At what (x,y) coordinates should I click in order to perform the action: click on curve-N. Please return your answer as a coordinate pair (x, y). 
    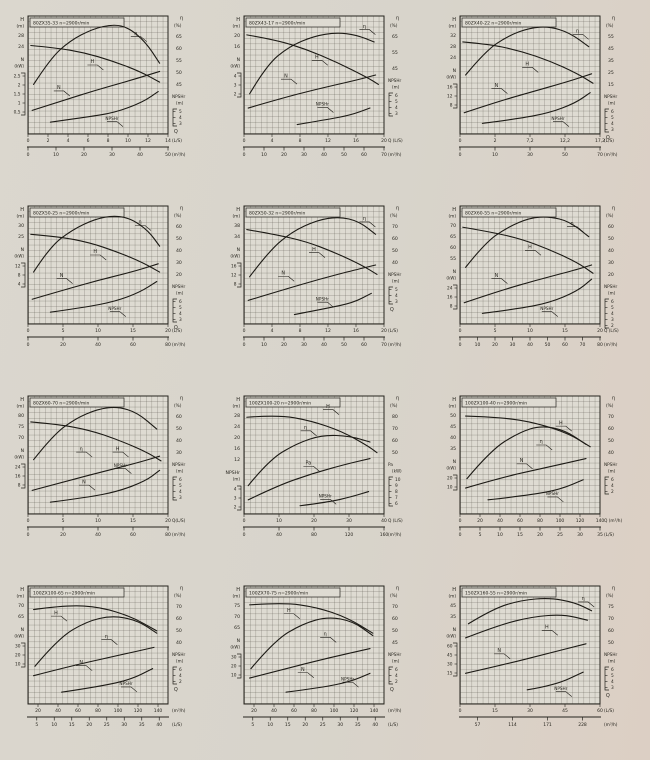
    Looking at the image, I should click on (528, 284).